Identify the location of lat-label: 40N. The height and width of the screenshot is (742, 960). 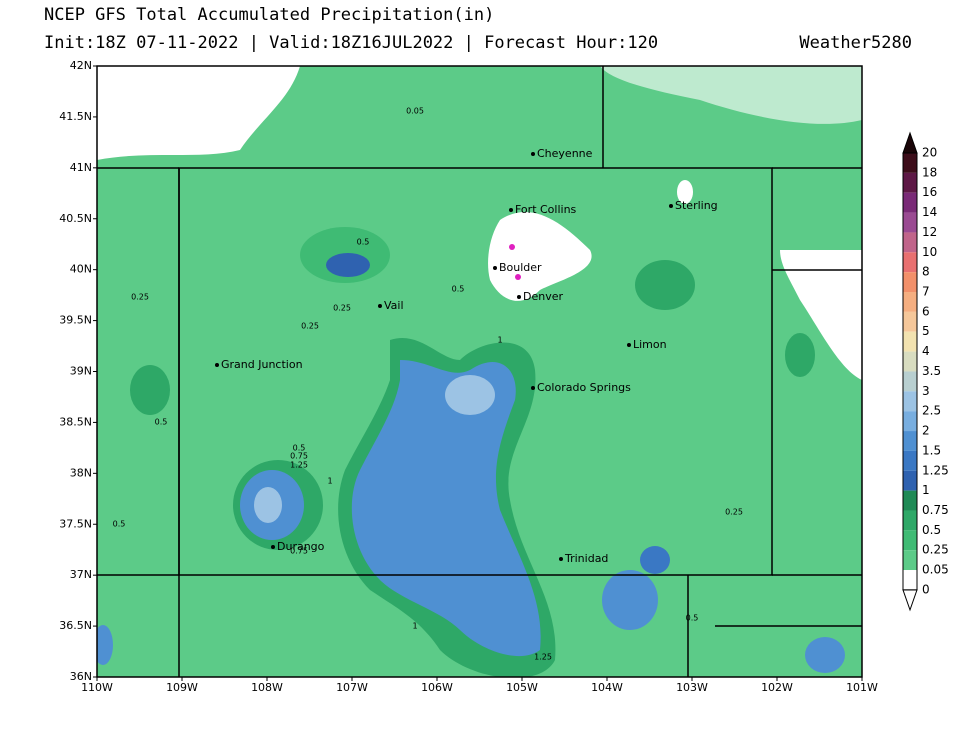
(81, 269).